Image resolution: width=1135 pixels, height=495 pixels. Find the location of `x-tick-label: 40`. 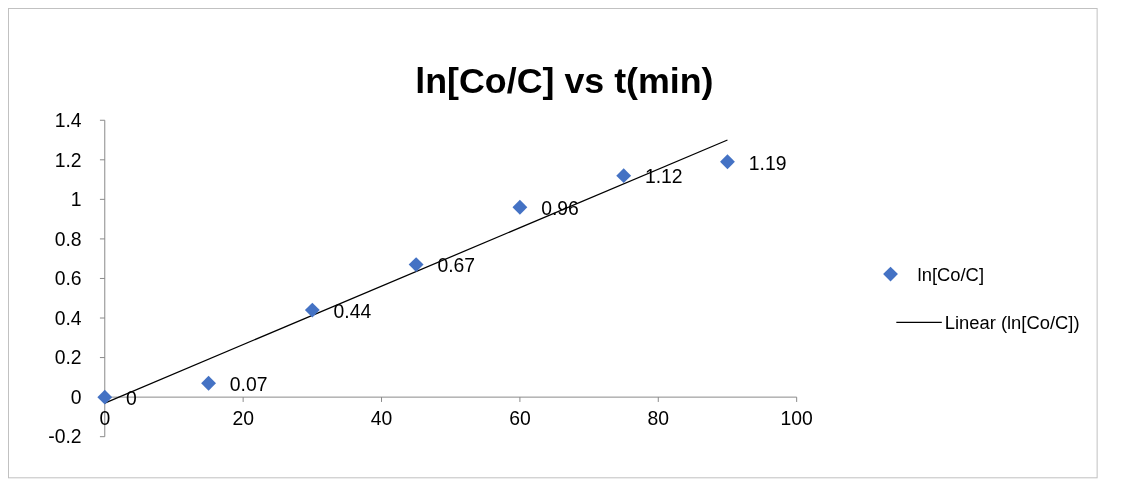

x-tick-label: 40 is located at coordinates (381, 418).